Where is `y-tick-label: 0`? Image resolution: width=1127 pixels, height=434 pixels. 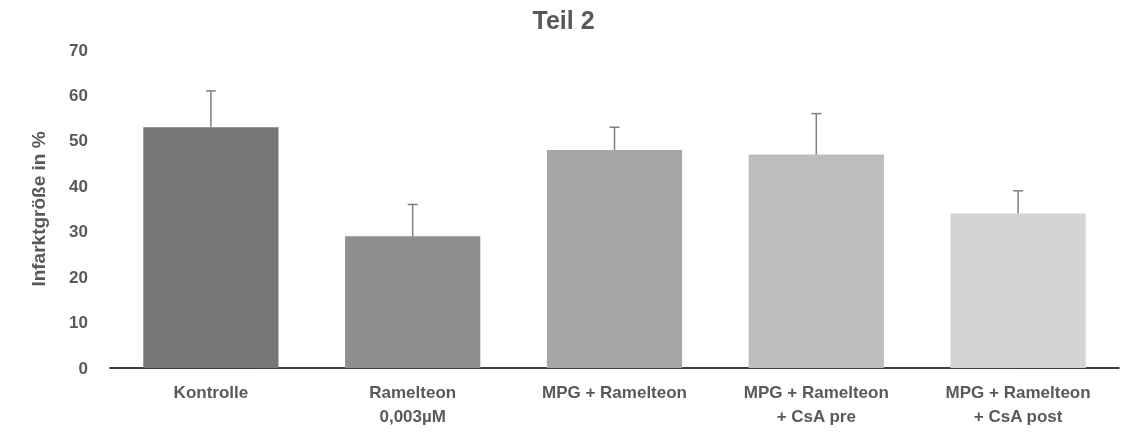 y-tick-label: 0 is located at coordinates (83, 368).